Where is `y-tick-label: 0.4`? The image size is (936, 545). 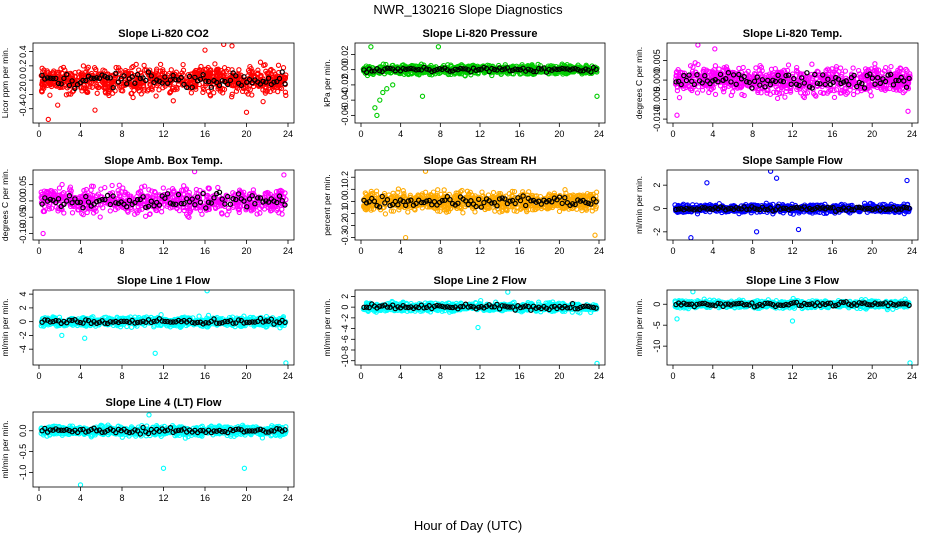
y-tick-label: 0.4 is located at coordinates (23, 51).